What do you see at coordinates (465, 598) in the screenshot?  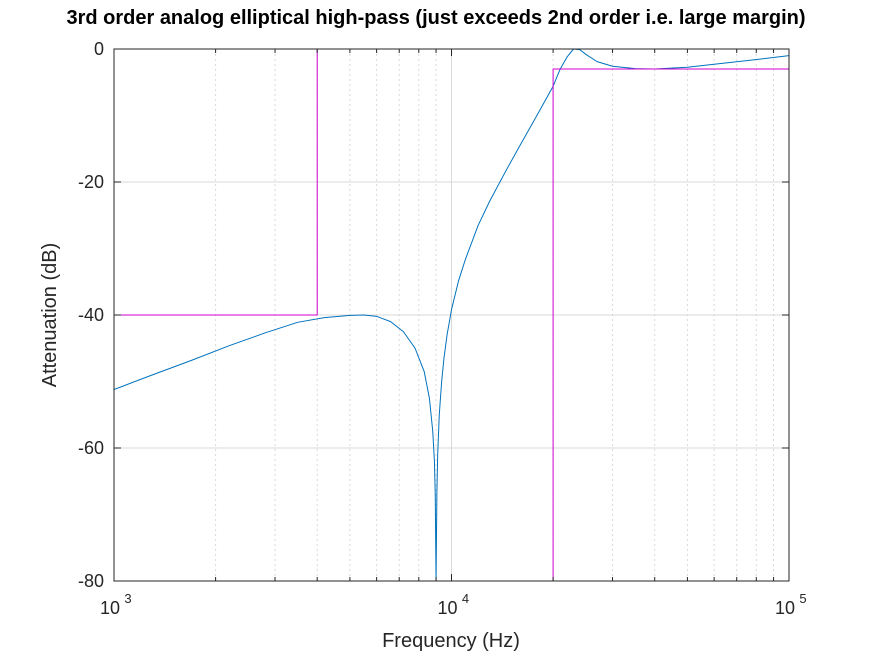 I see `x-tick-label-exponent: 4` at bounding box center [465, 598].